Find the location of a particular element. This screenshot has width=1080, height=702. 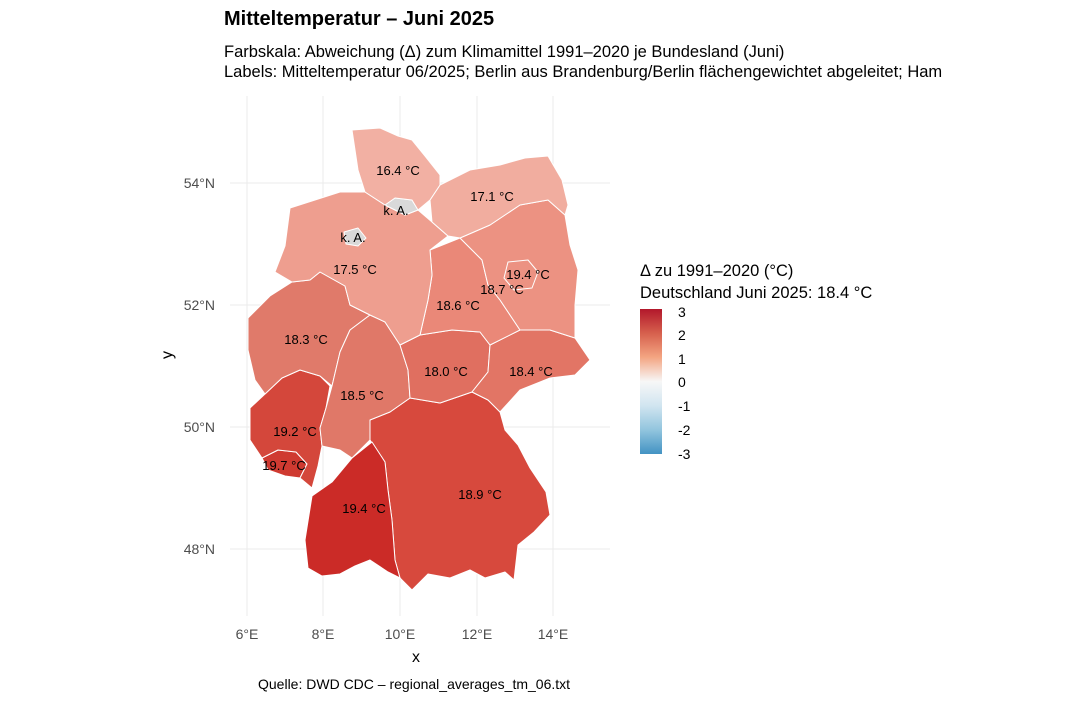

y-axis-title: y is located at coordinates (167, 355).